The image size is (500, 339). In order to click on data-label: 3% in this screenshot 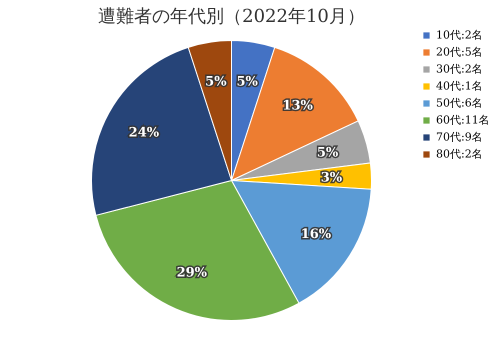, I will do `click(331, 178)`.